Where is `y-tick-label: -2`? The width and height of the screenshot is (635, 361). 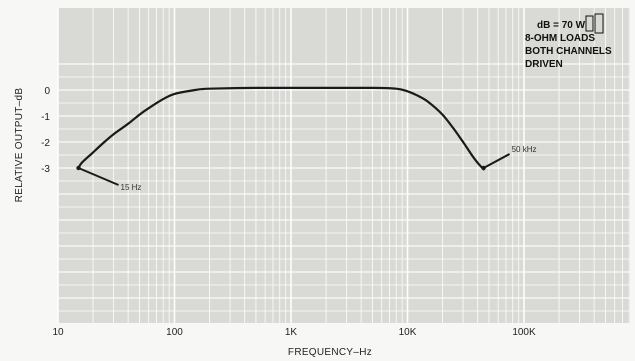
y-tick-label: -2 is located at coordinates (45, 143).